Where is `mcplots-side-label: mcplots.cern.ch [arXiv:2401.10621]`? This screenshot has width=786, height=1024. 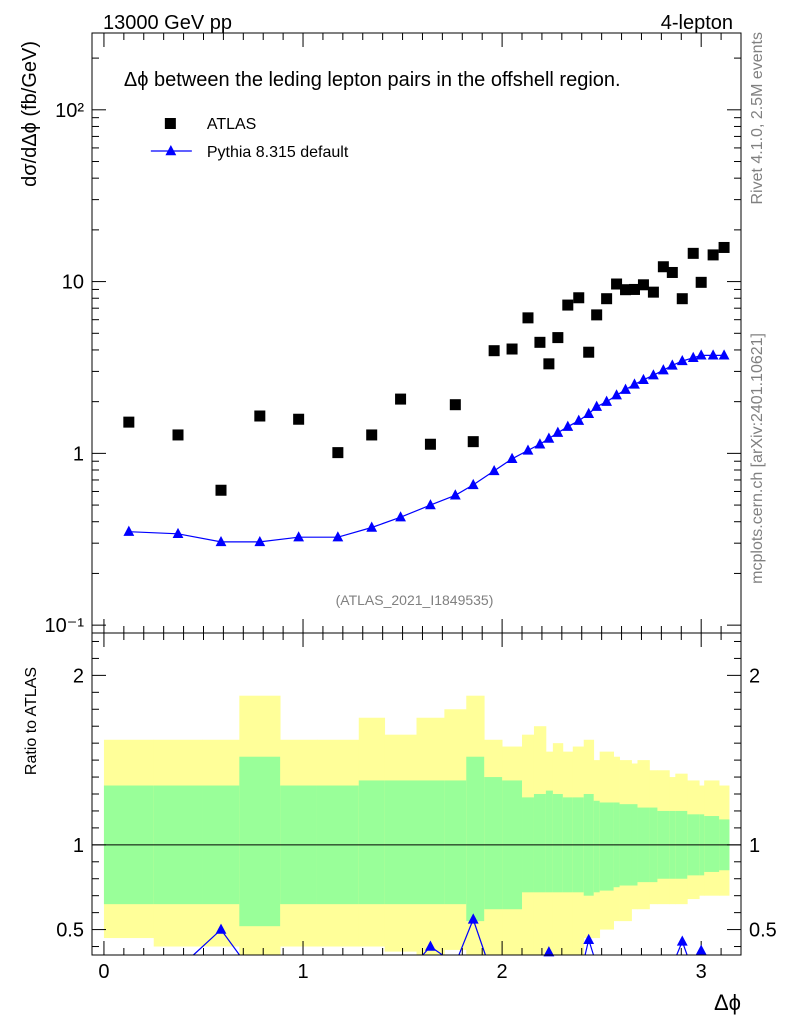
mcplots-side-label: mcplots.cern.ch [arXiv:2401.10621] is located at coordinates (757, 458).